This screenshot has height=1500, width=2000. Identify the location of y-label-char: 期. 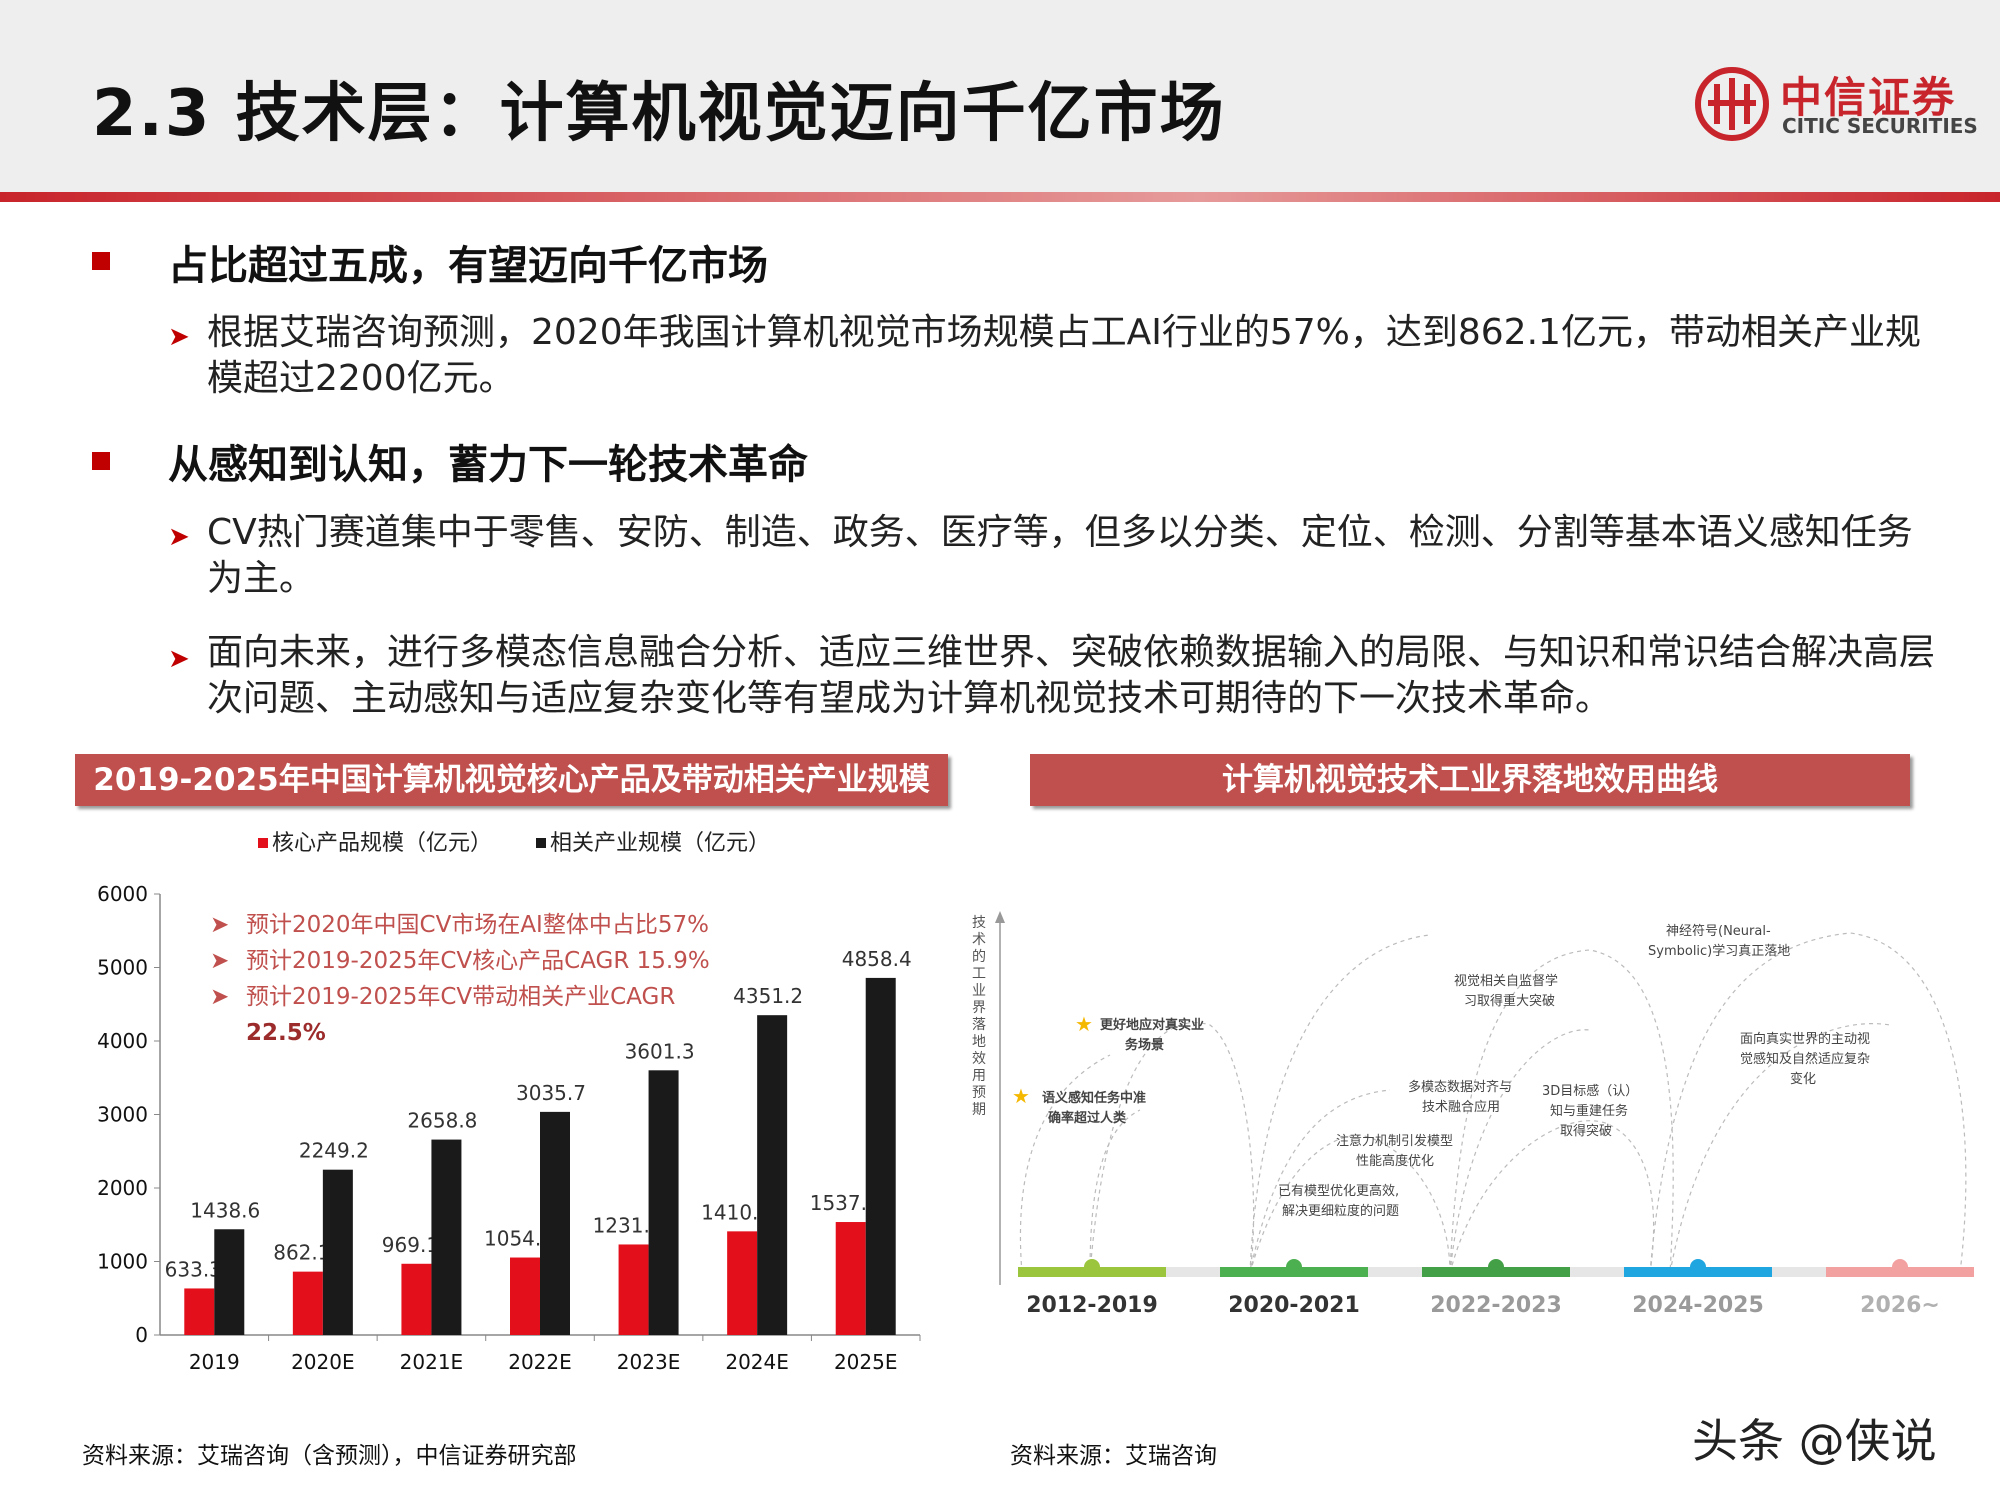
(979, 1110).